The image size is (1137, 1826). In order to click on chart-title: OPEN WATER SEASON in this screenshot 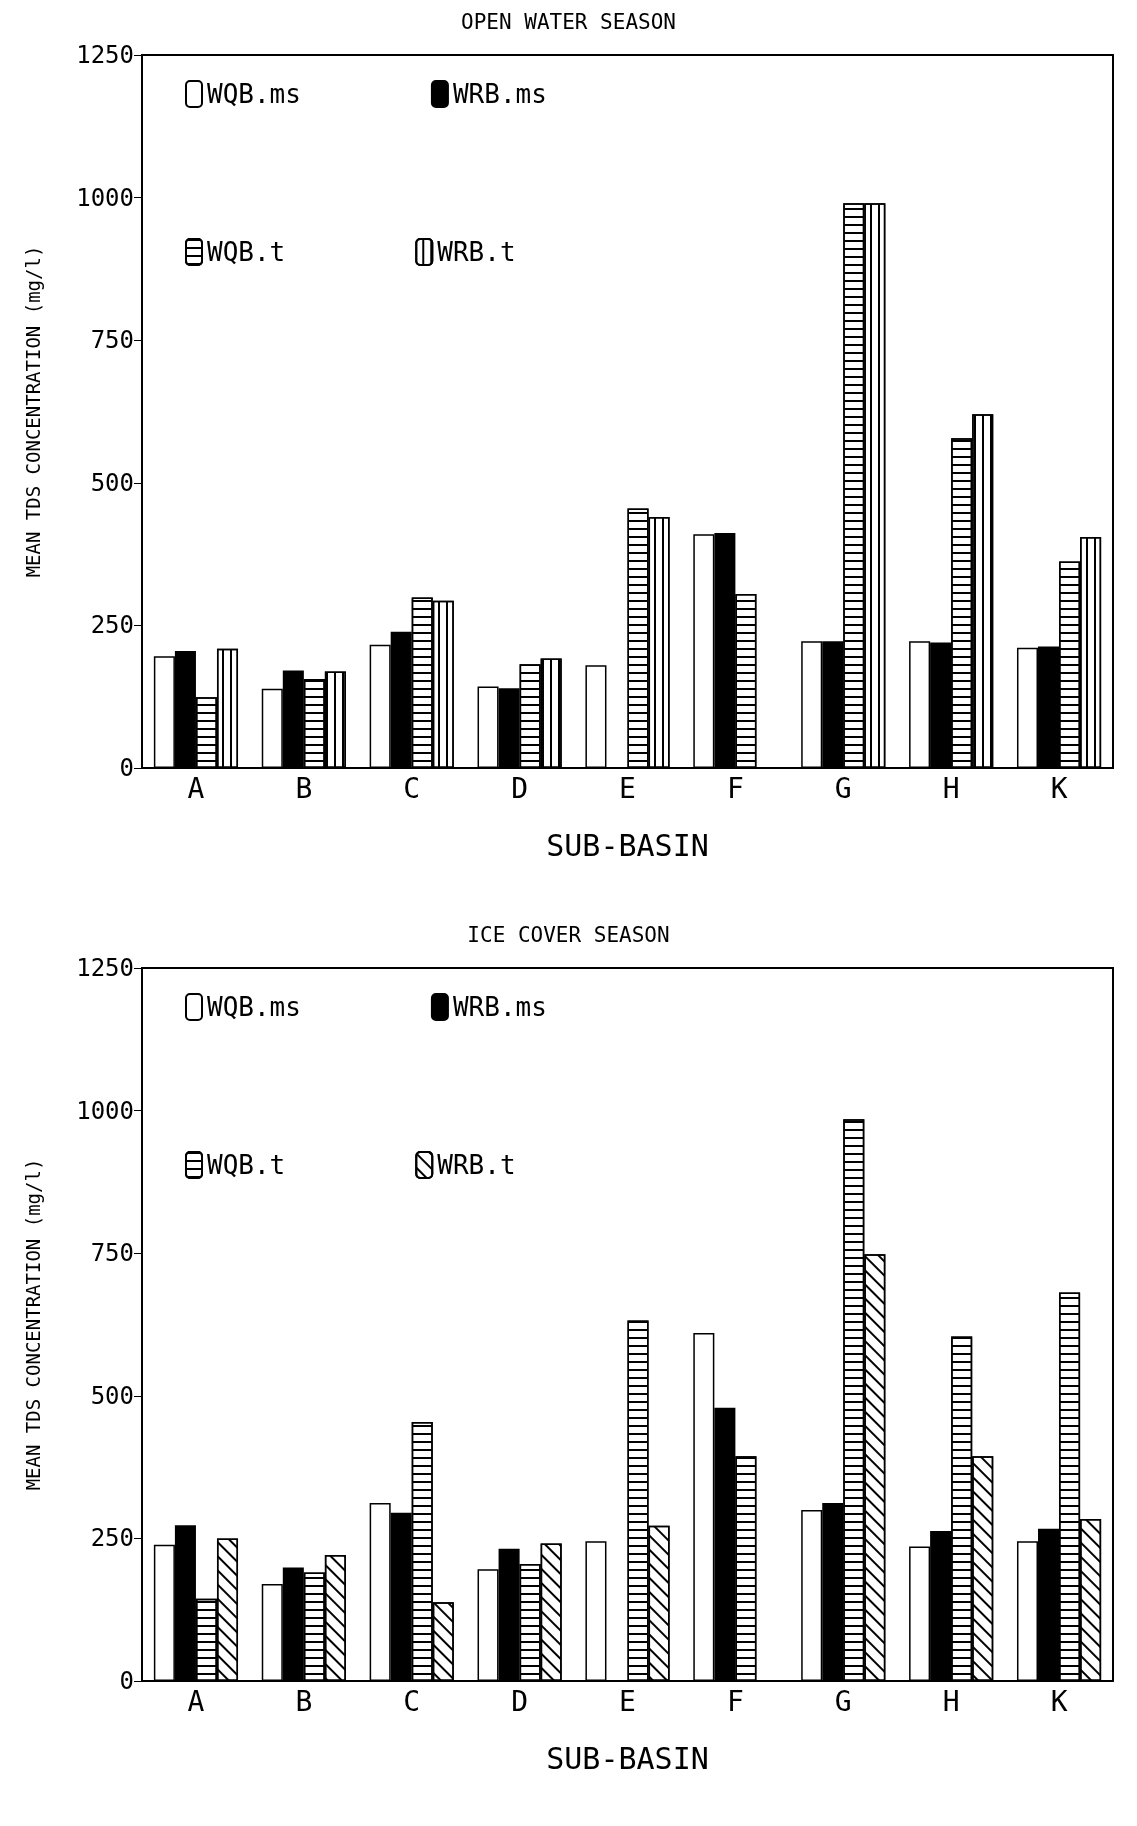, I will do `click(568, 21)`.